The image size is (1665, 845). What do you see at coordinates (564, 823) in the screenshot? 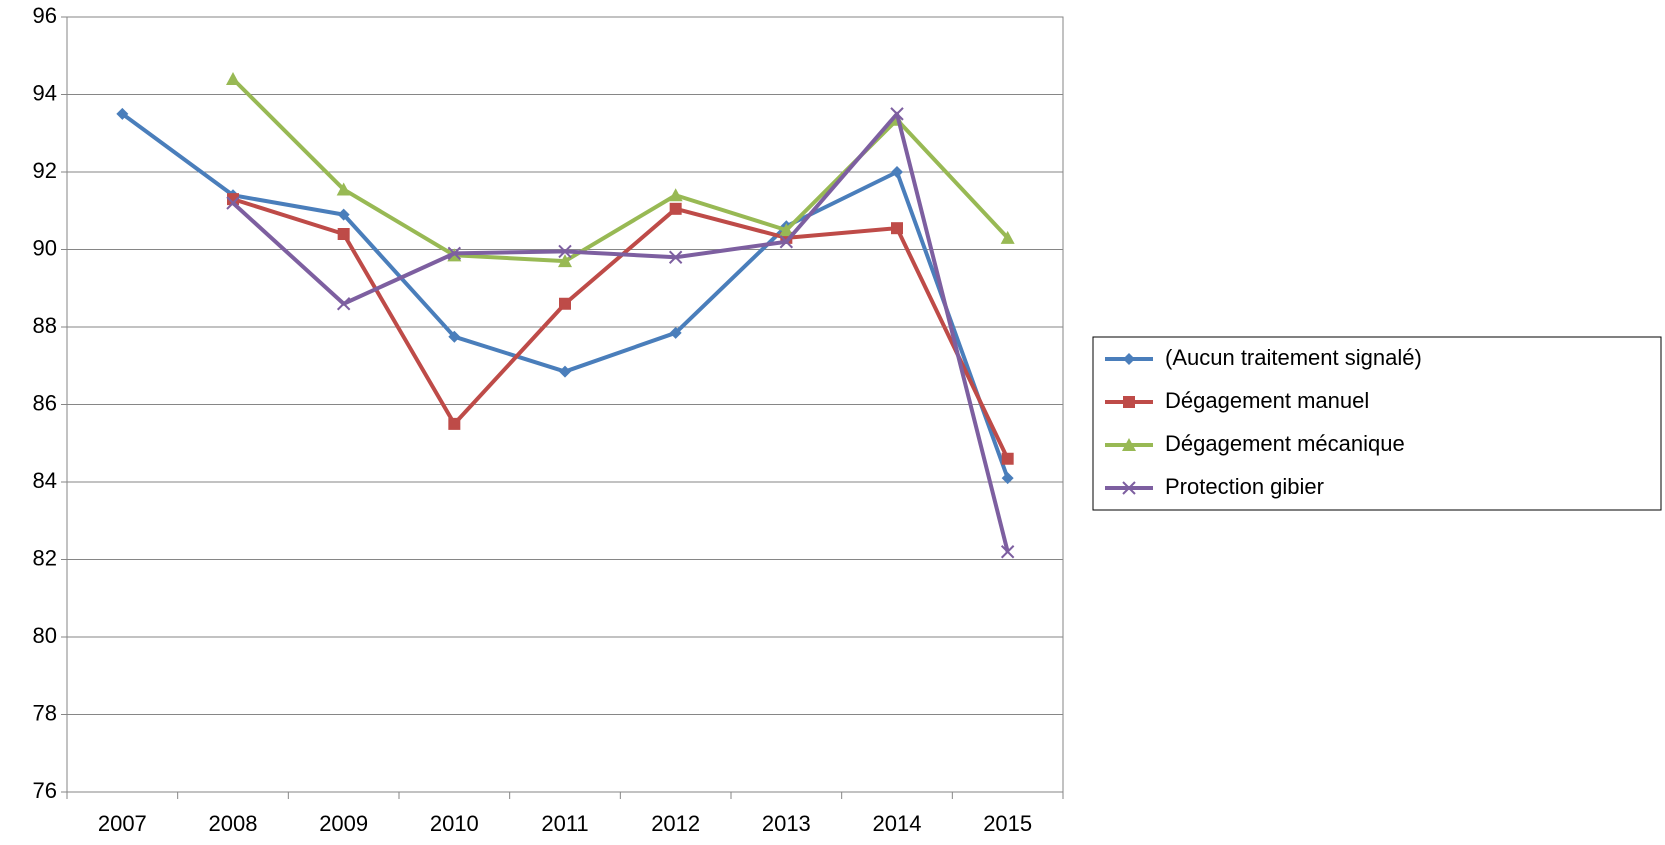
I see `x-tick-label: 2011` at bounding box center [564, 823].